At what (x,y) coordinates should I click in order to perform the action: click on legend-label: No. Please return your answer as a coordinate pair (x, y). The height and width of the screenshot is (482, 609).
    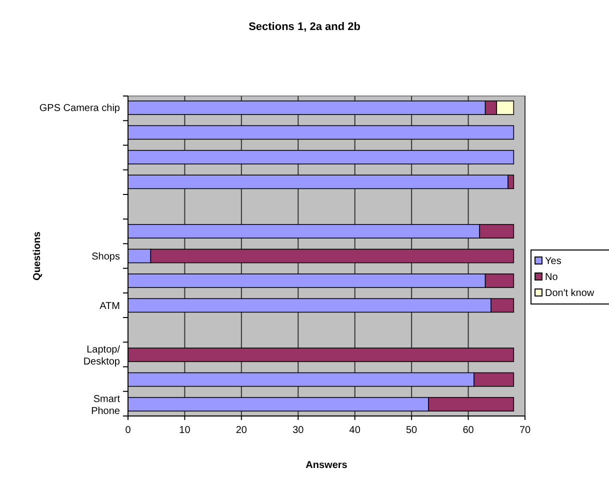
    Looking at the image, I should click on (551, 277).